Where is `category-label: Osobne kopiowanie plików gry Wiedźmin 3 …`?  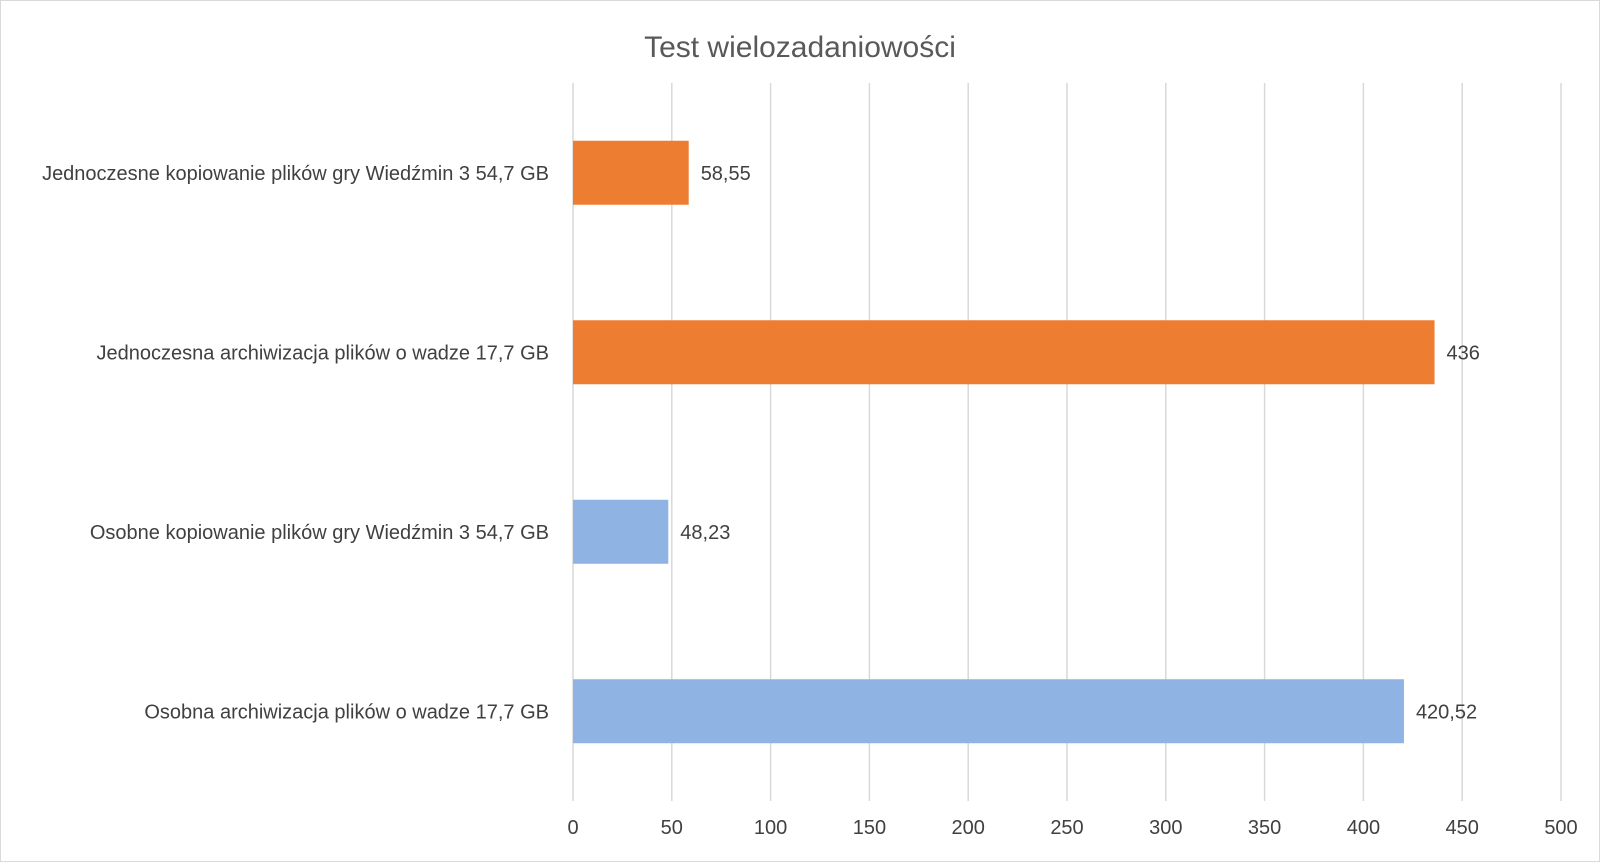
category-label: Osobne kopiowanie plików gry Wiedźmin 3 … is located at coordinates (319, 533).